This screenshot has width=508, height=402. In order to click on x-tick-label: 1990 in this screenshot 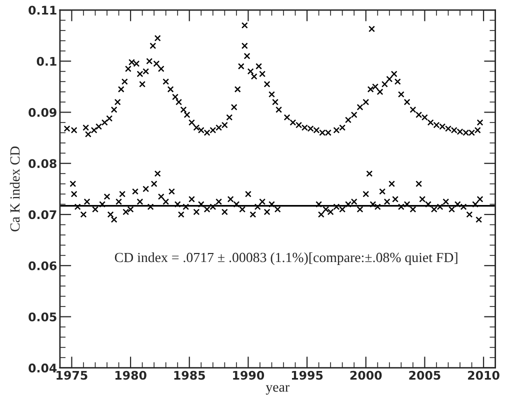, I will do `click(248, 375)`.